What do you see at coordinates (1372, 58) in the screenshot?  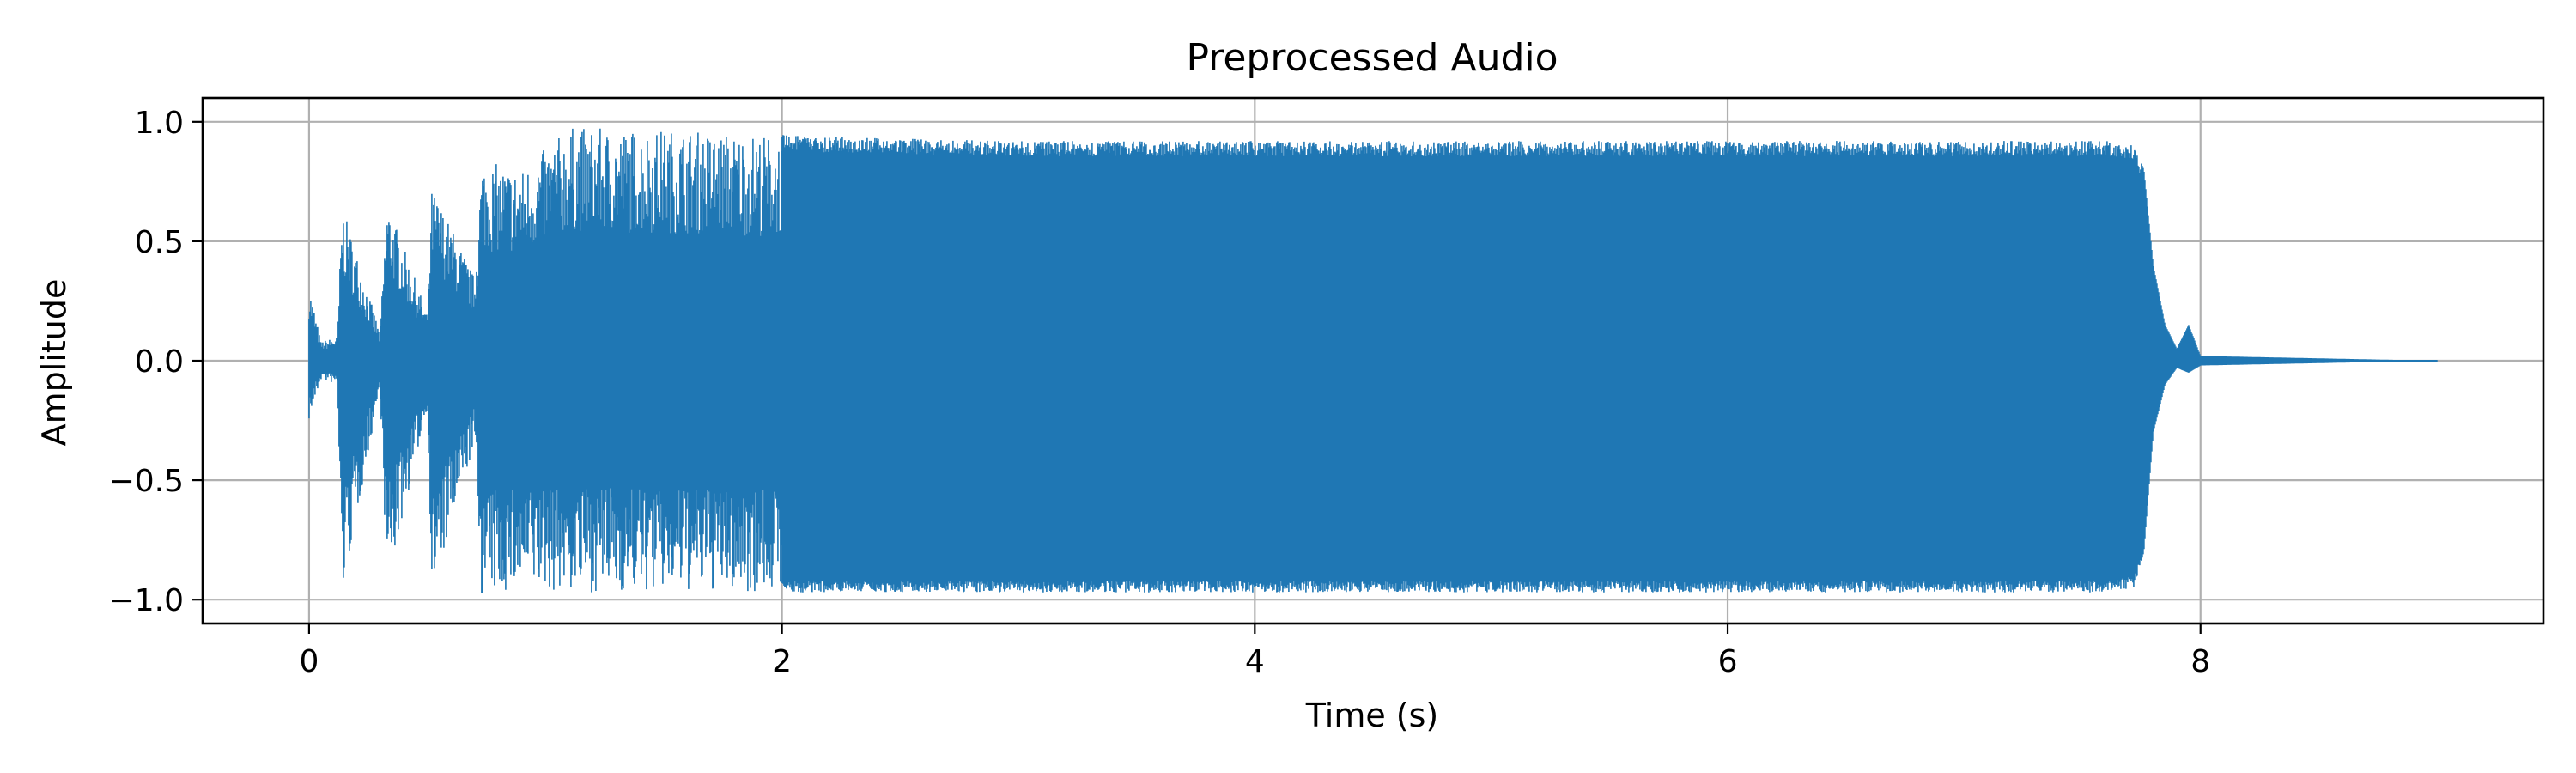 I see `chart-title: Preprocessed Audio` at bounding box center [1372, 58].